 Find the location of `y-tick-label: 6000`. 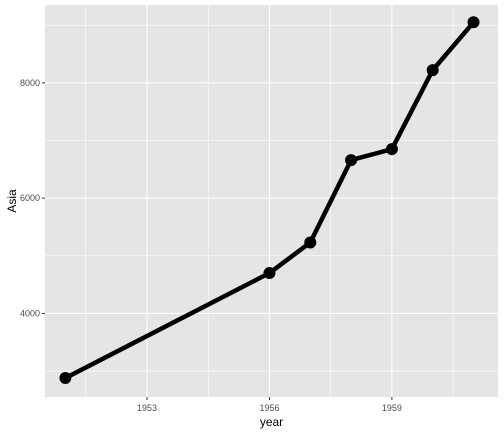

y-tick-label: 6000 is located at coordinates (30, 198).